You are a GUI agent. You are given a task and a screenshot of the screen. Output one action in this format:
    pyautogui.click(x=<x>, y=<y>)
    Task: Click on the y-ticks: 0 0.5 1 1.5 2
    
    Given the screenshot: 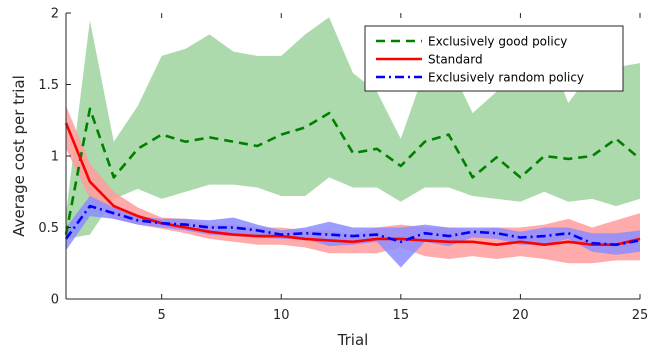 What is the action you would take?
    pyautogui.click(x=54, y=157)
    